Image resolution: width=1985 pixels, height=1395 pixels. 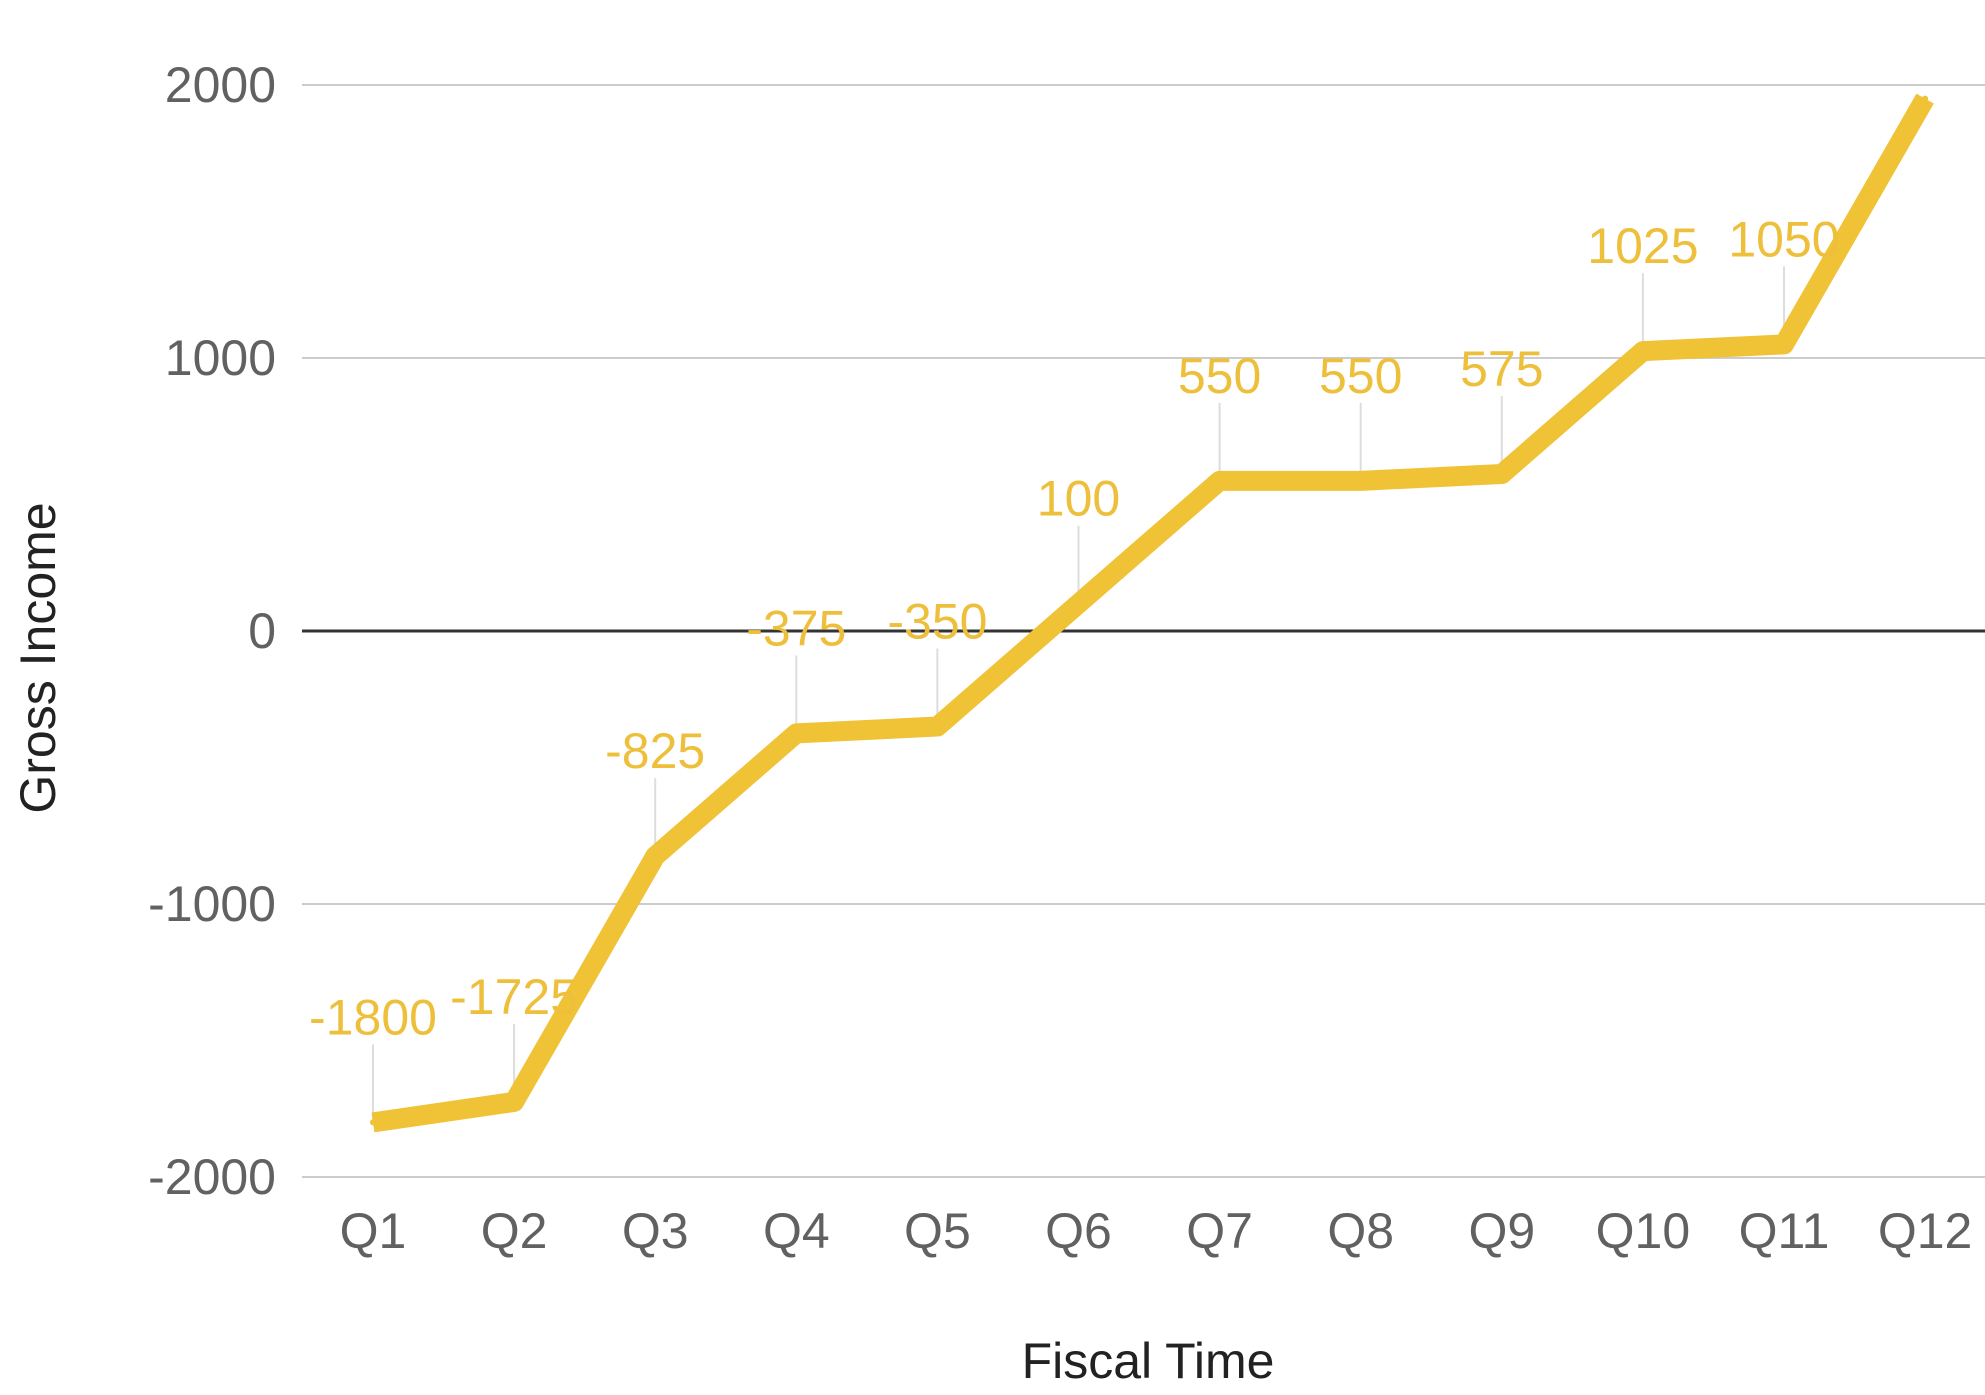 What do you see at coordinates (212, 631) in the screenshot?
I see `y-axis-tick-labels: -2000 -1000 0 1000 2000` at bounding box center [212, 631].